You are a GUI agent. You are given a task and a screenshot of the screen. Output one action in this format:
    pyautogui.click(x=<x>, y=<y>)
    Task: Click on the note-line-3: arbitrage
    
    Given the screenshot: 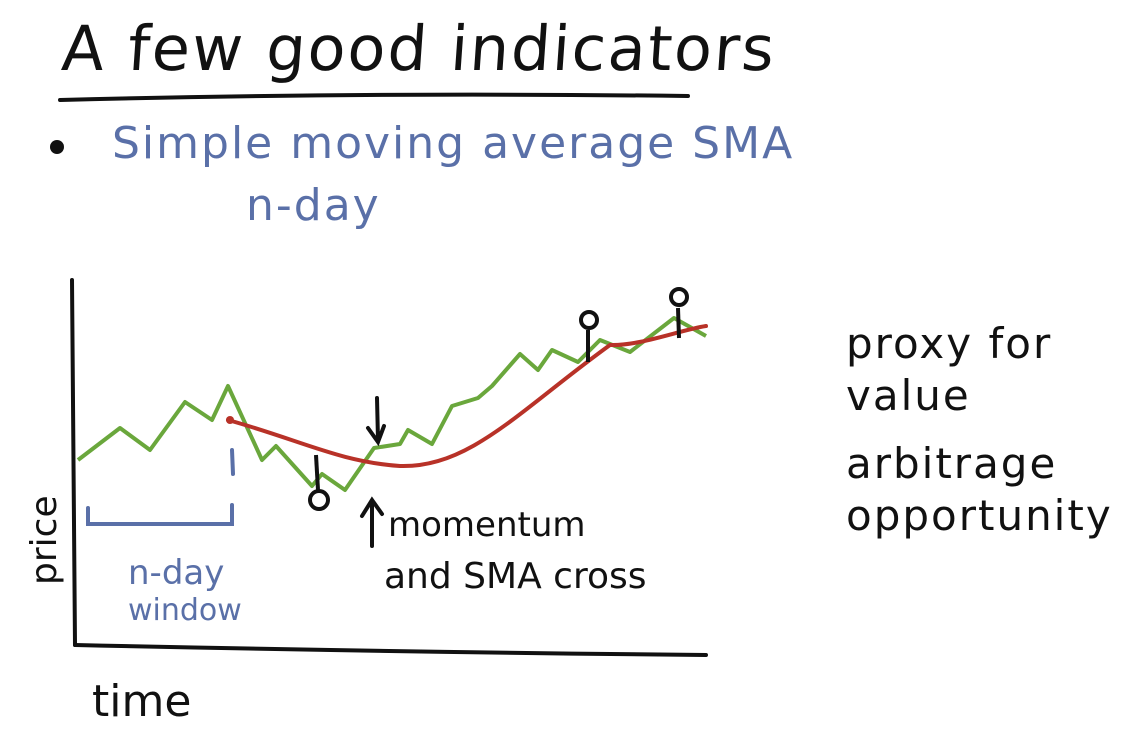 What is the action you would take?
    pyautogui.click(x=952, y=463)
    